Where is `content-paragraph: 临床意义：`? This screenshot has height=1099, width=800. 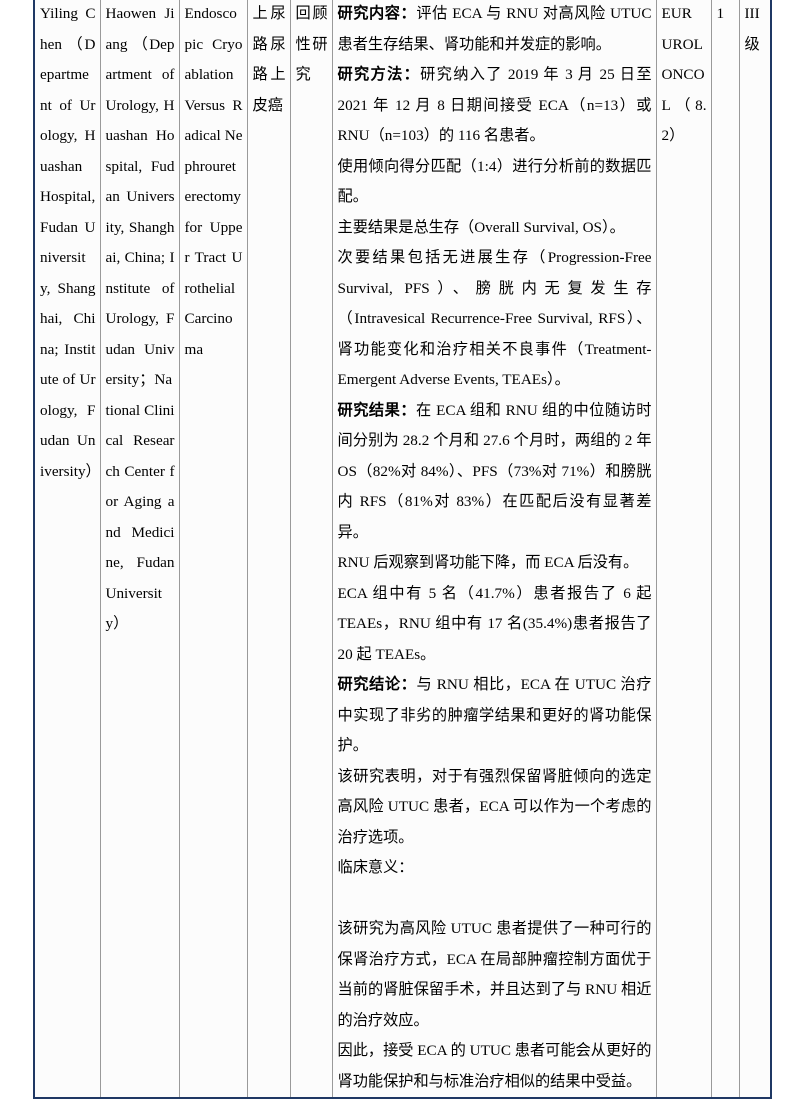 content-paragraph: 临床意义： is located at coordinates (495, 868).